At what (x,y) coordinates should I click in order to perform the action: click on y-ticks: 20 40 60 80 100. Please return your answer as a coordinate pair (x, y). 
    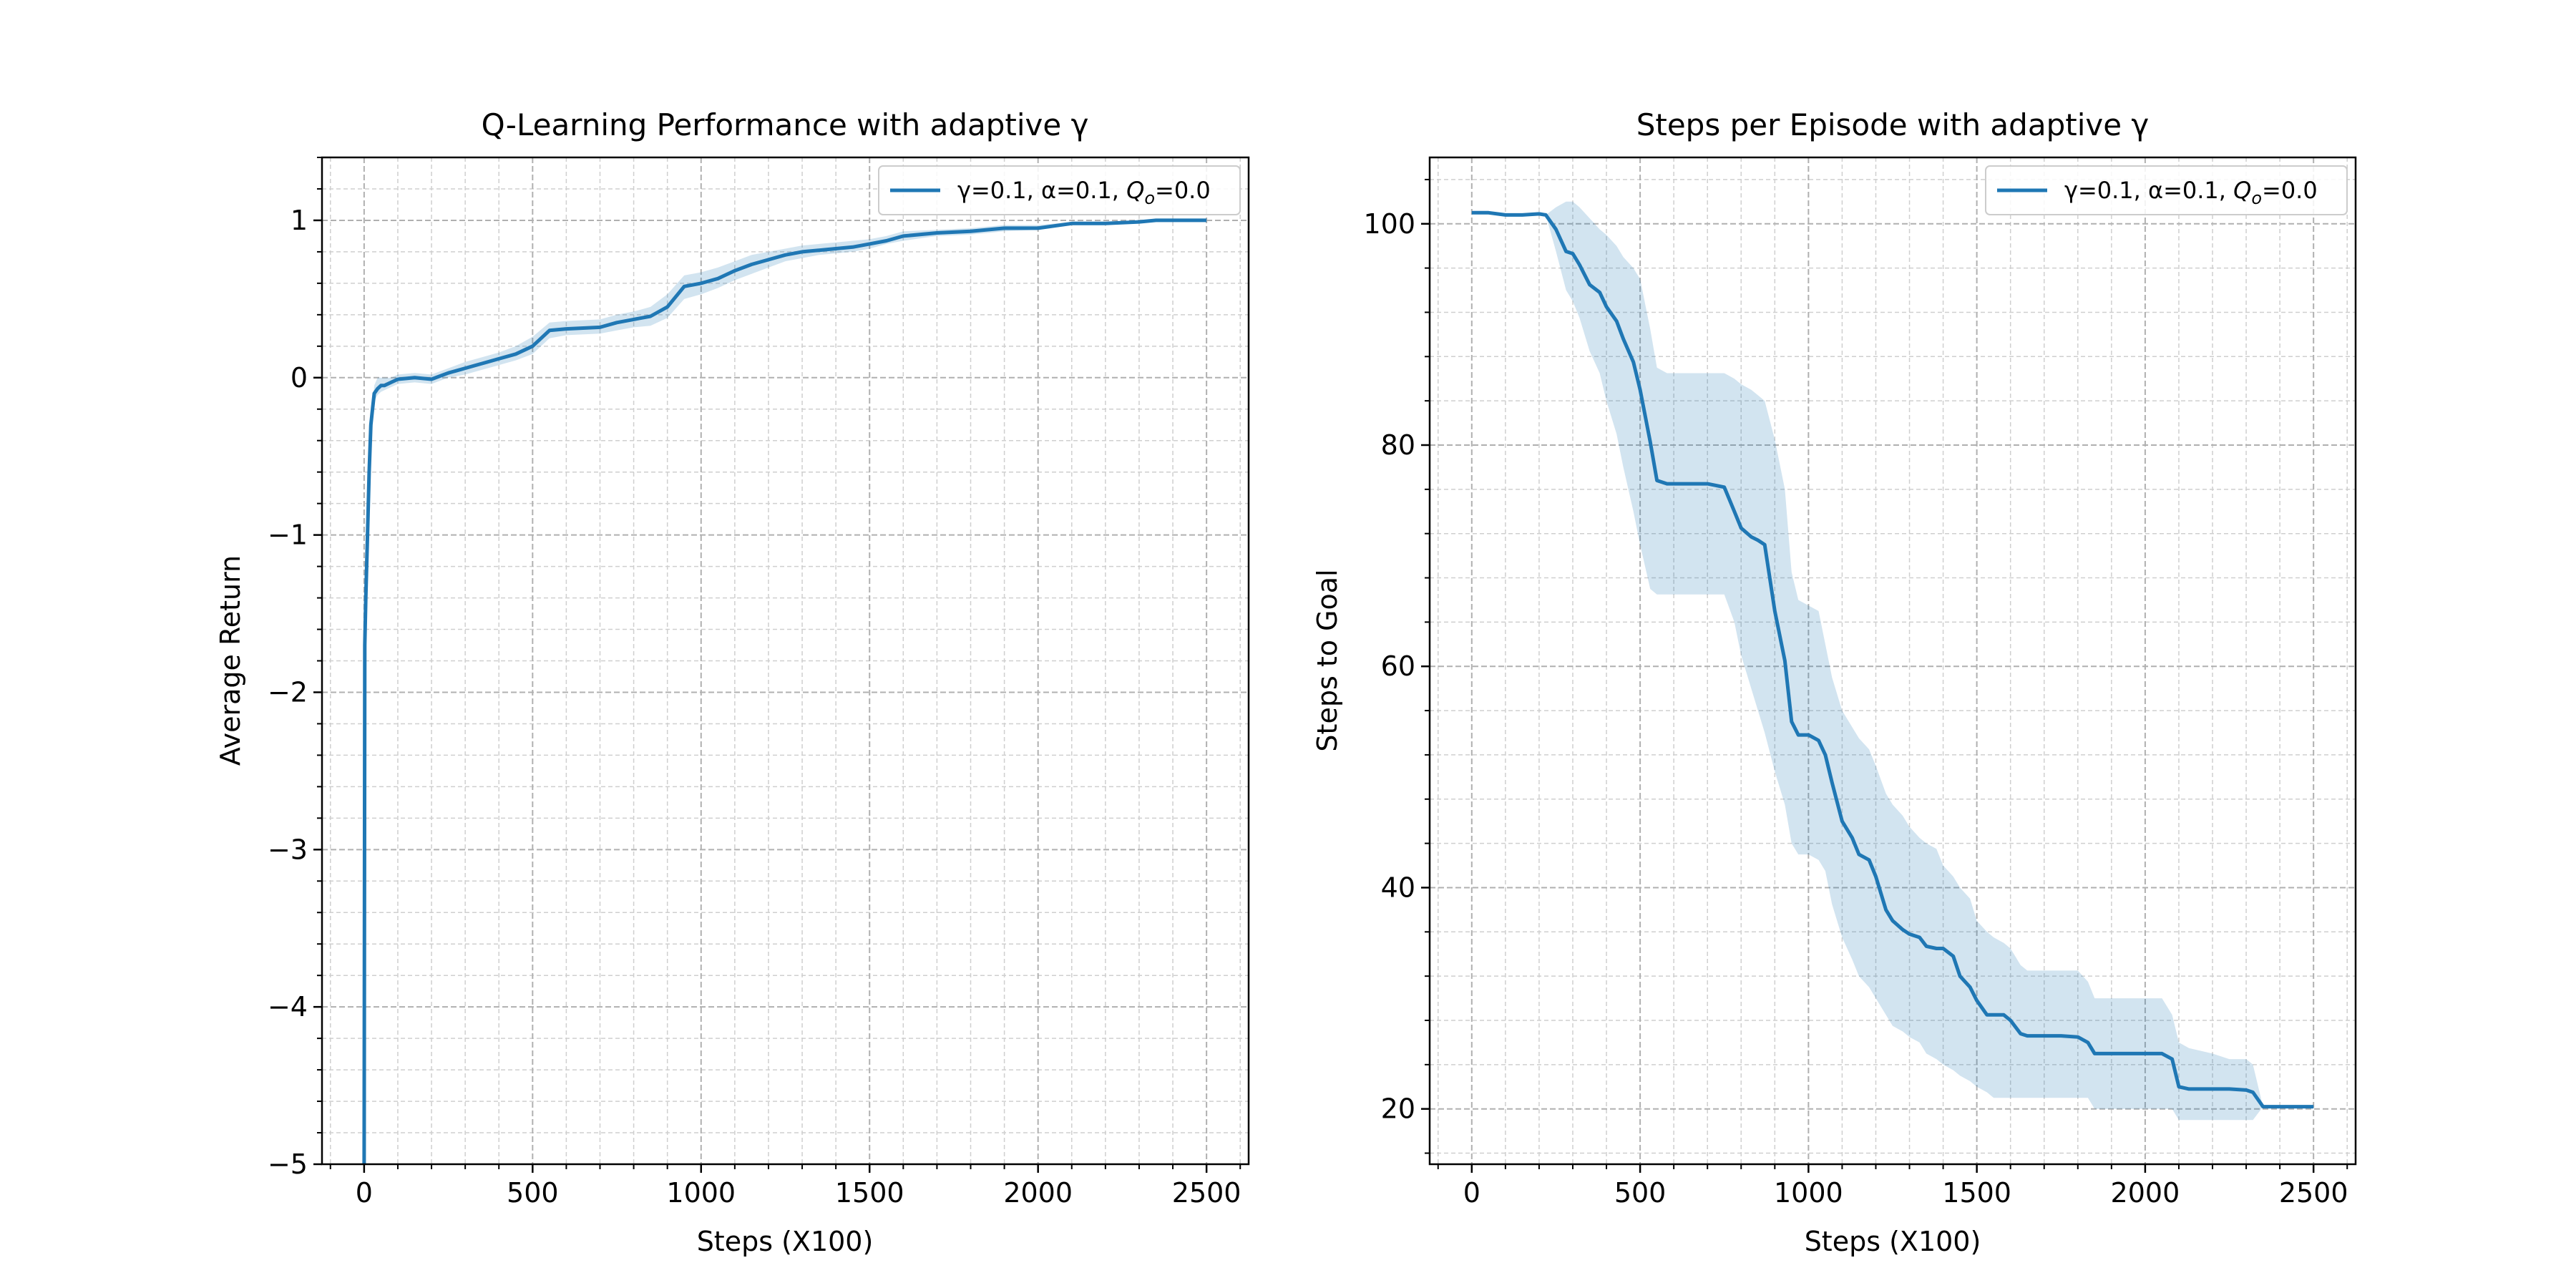
    Looking at the image, I should click on (1396, 666).